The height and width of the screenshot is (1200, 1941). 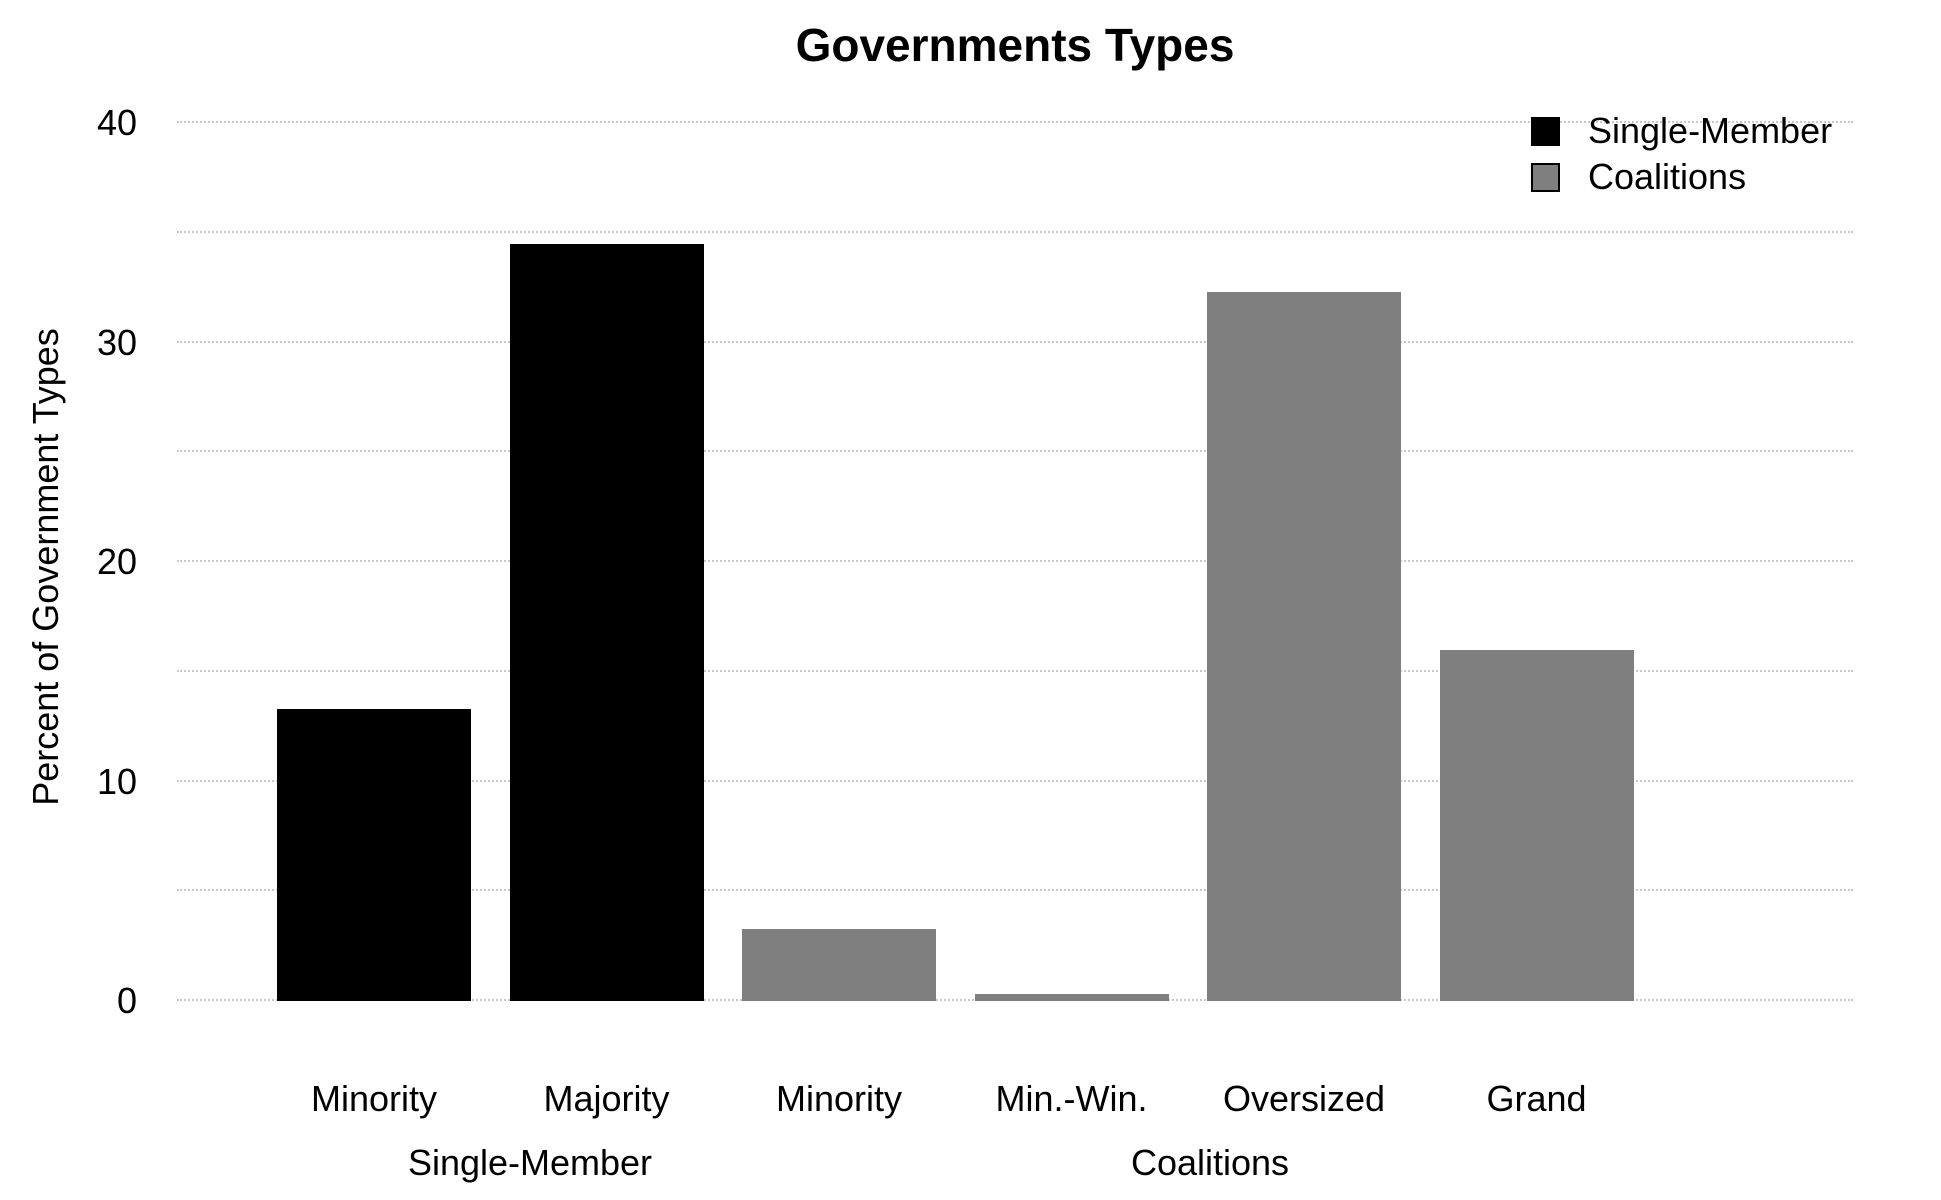 I want to click on bar-single-member-majority, so click(x=606, y=622).